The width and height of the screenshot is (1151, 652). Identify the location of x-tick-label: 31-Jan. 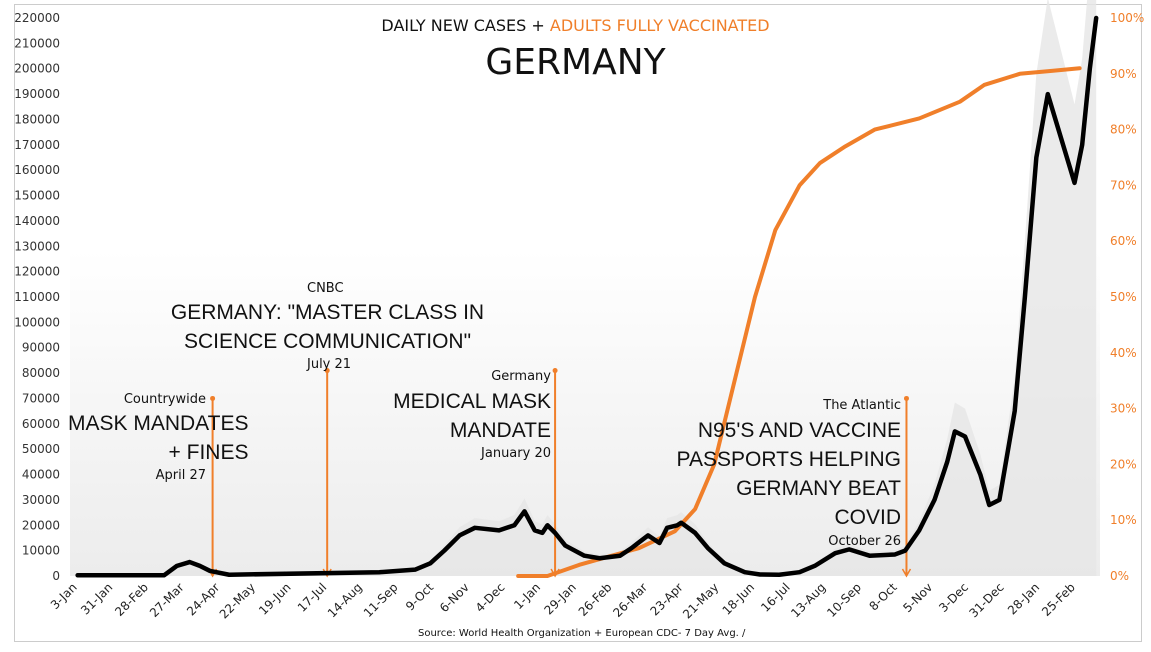
(96, 598).